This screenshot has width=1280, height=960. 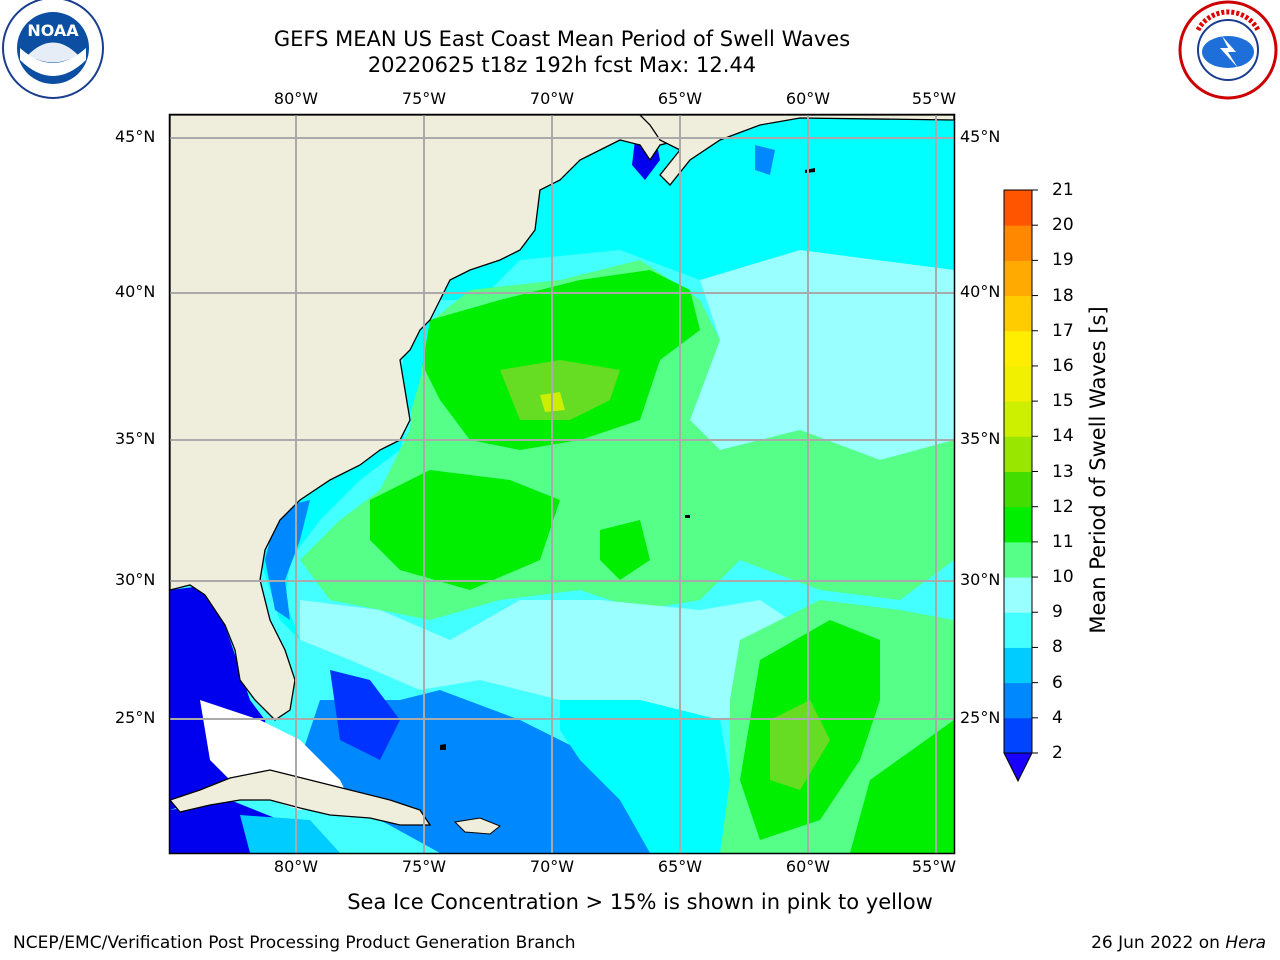 What do you see at coordinates (645, 776) in the screenshot?
I see `swell-region-6s-south` at bounding box center [645, 776].